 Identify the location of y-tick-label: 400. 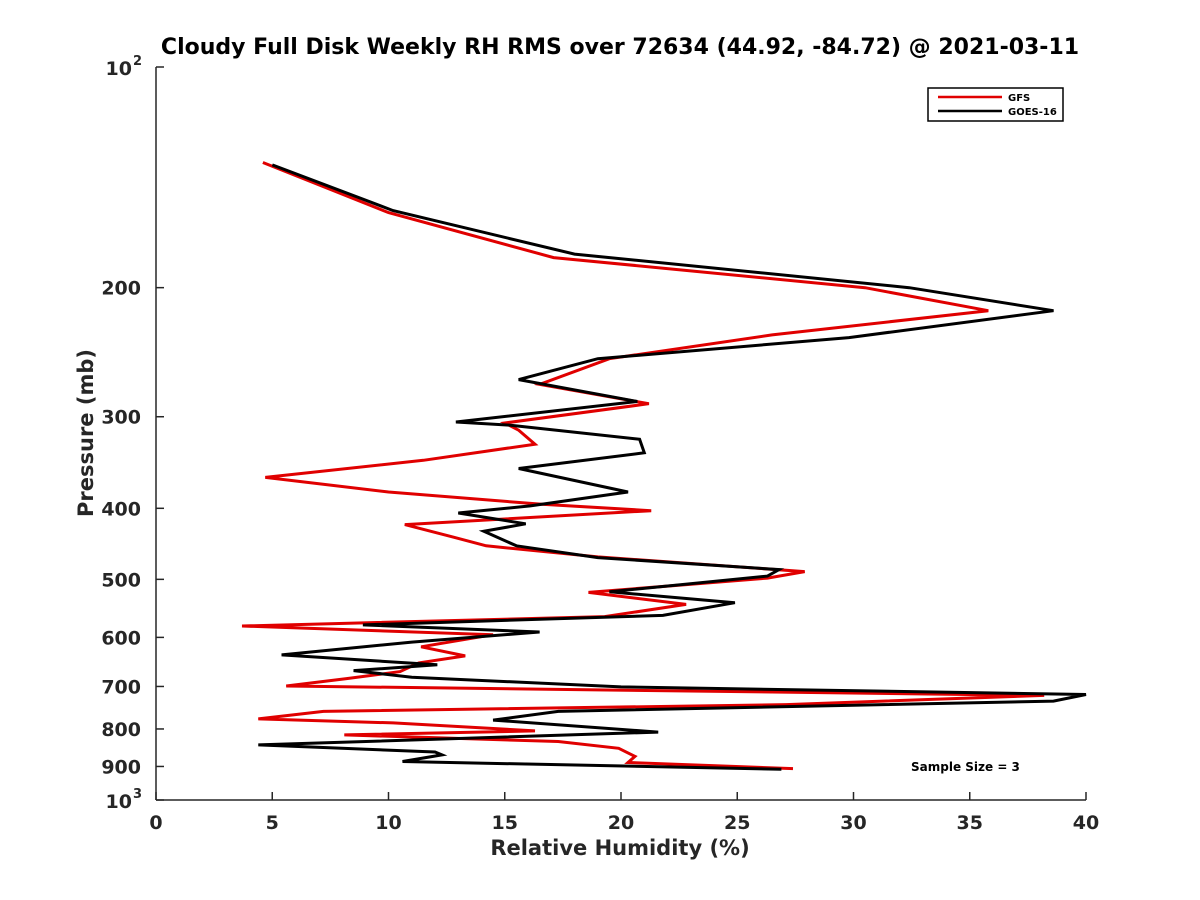
(121, 509).